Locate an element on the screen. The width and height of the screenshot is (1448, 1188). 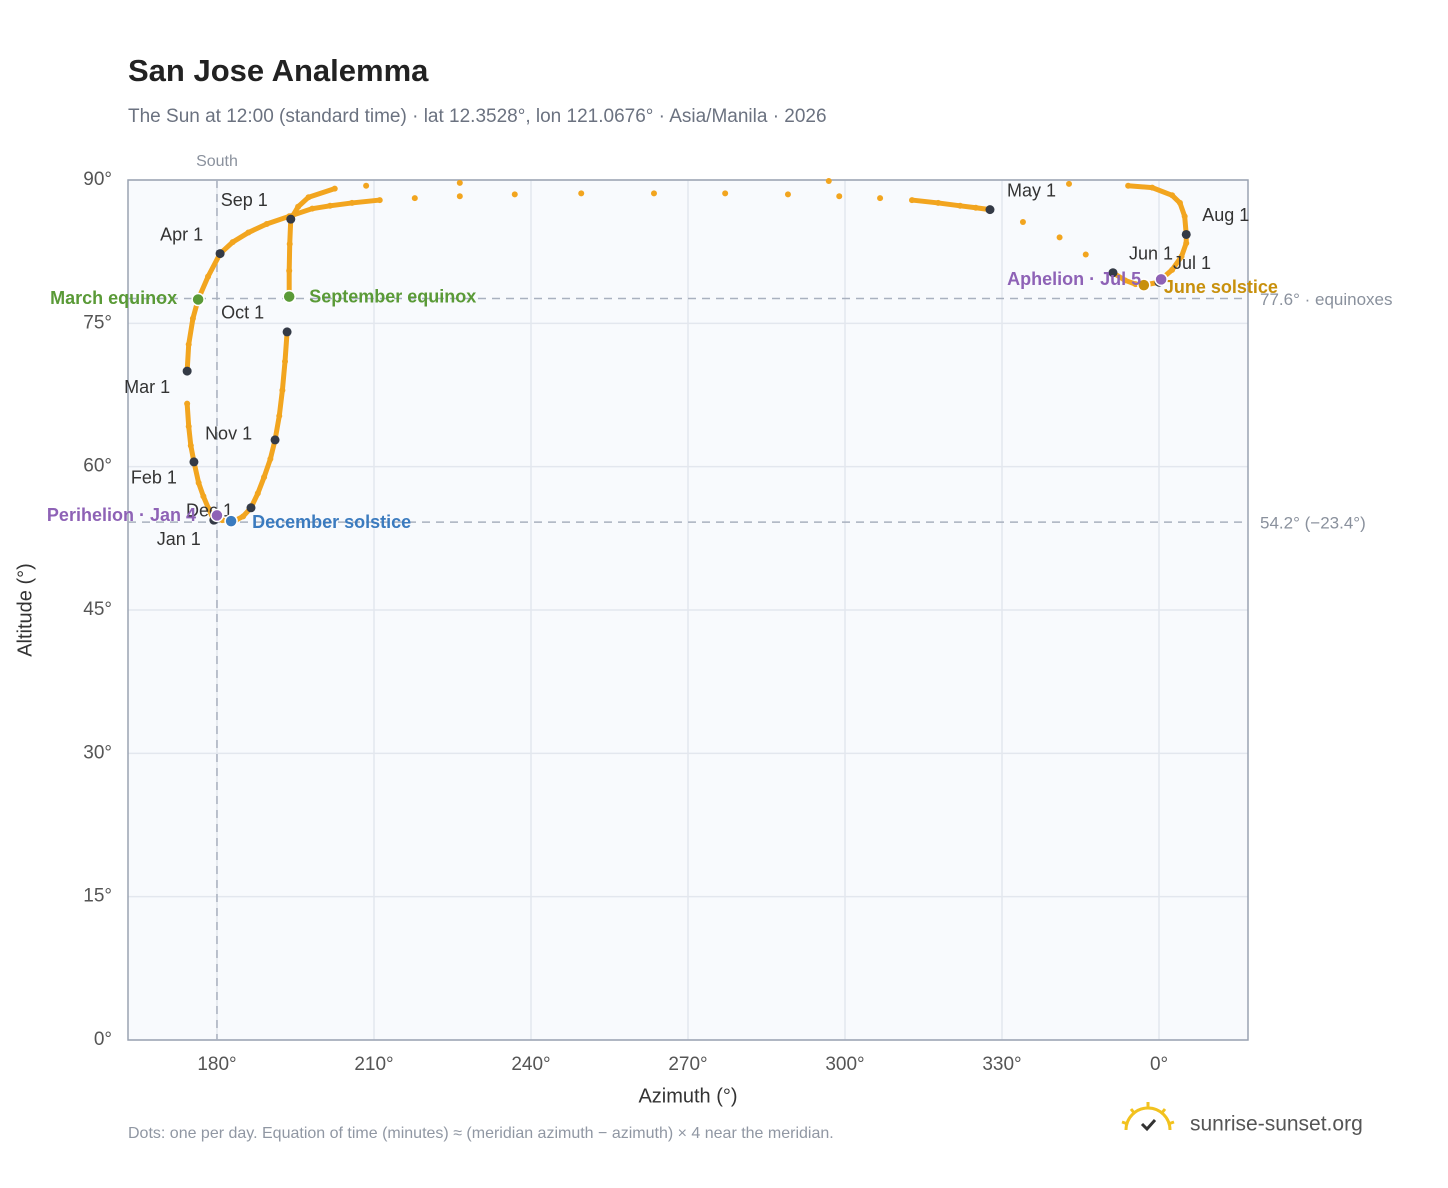
event-label: September equinox is located at coordinates (392, 296).